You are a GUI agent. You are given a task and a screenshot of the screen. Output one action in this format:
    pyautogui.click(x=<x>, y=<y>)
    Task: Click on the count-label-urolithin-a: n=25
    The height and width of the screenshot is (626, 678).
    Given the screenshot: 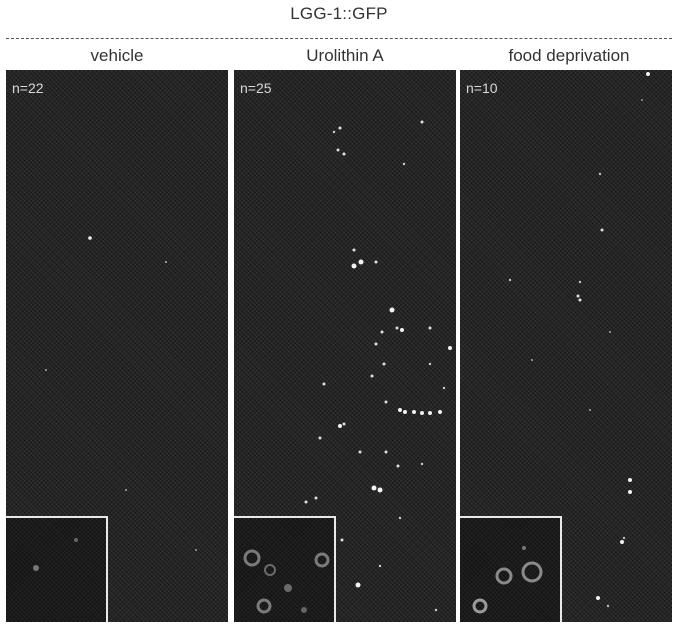 What is the action you would take?
    pyautogui.click(x=256, y=88)
    